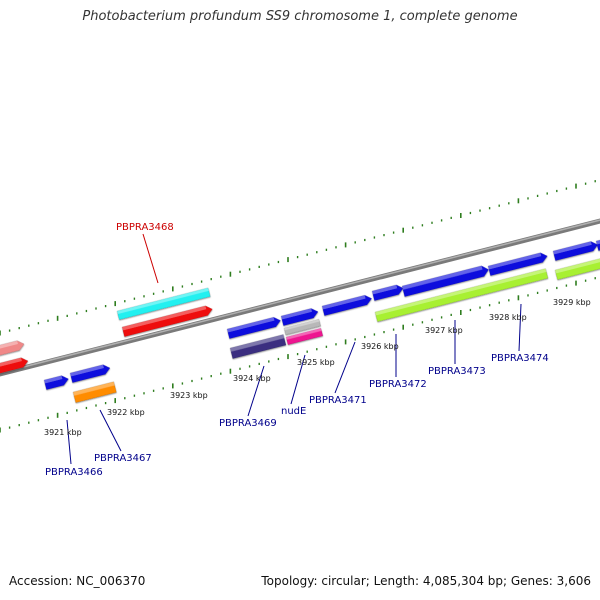 The image size is (600, 600). Describe the element at coordinates (123, 458) in the screenshot. I see `gene-label: PBPRA3467` at that location.